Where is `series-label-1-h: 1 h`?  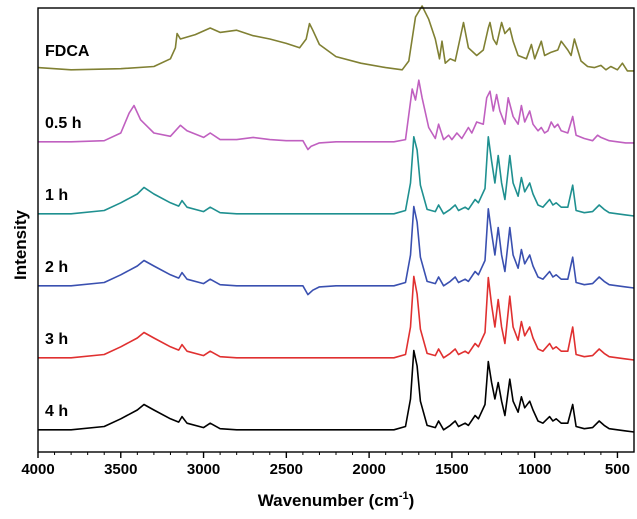 series-label-1-h: 1 h is located at coordinates (56, 195).